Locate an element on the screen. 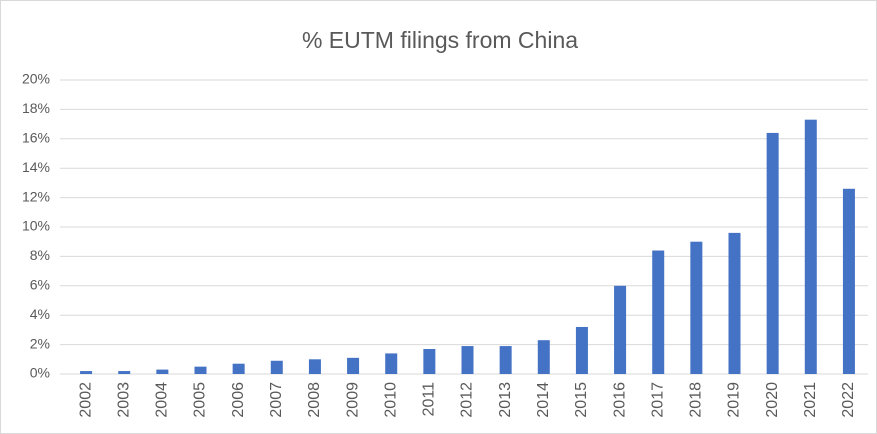 The height and width of the screenshot is (434, 877). y-tick-label: 12% is located at coordinates (36, 196).